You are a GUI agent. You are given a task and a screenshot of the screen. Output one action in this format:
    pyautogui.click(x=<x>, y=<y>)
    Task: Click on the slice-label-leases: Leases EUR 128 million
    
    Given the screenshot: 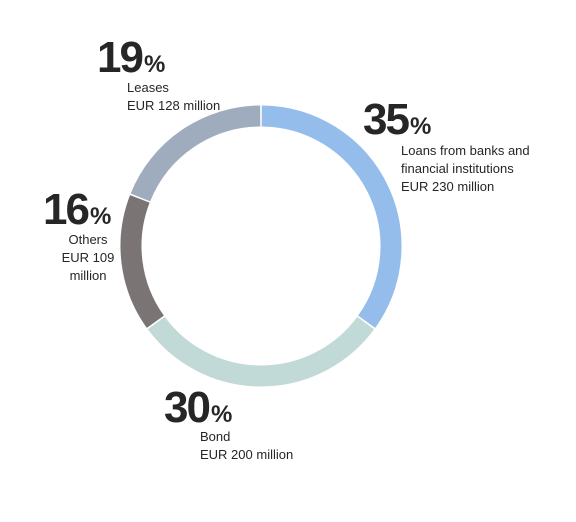 What is the action you would take?
    pyautogui.click(x=173, y=97)
    